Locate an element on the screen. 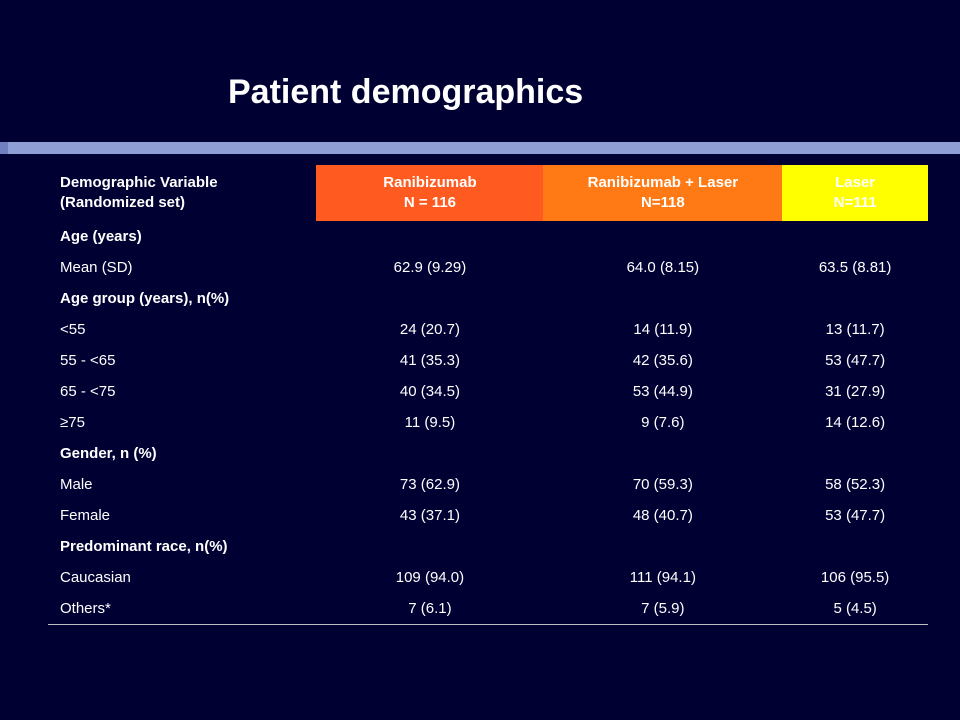  laser-value: 106 (95.5) is located at coordinates (855, 577).